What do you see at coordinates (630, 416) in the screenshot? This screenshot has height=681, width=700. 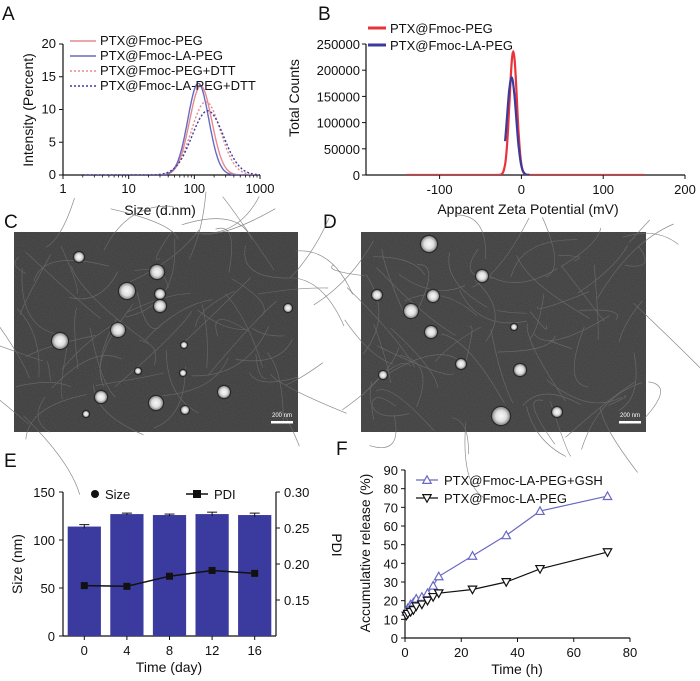 I see `scale-bar-label-d: 200 nm` at bounding box center [630, 416].